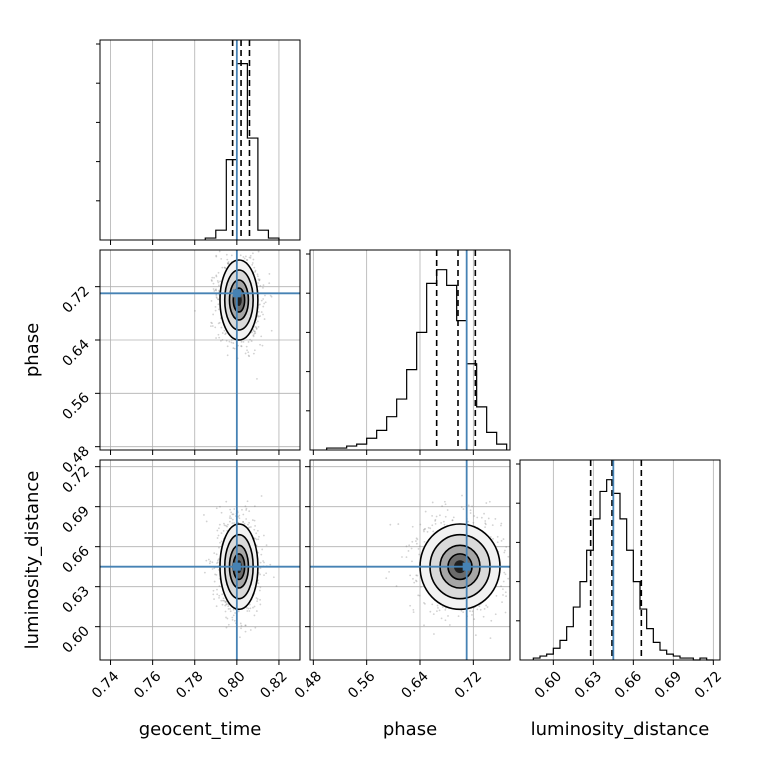 The width and height of the screenshot is (760, 760). Describe the element at coordinates (410, 729) in the screenshot. I see `xlabel-phase: phase` at that location.